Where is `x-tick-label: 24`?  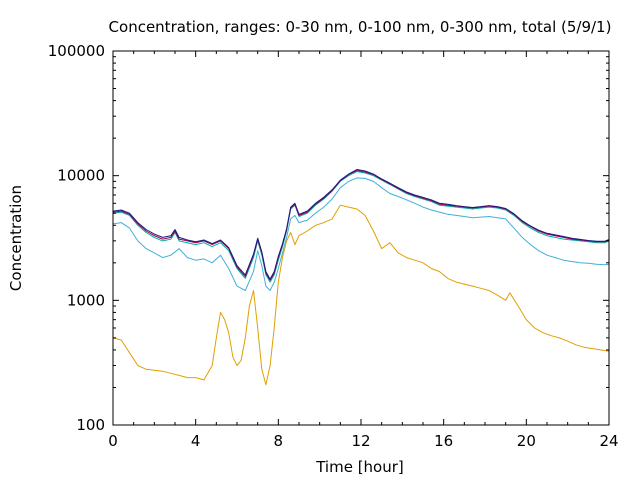
x-tick-label: 24 is located at coordinates (608, 441).